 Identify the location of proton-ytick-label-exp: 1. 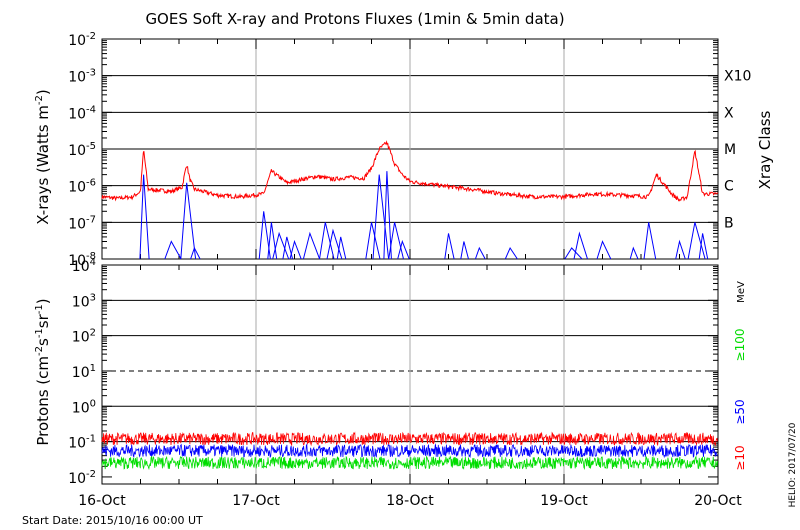
(93, 368).